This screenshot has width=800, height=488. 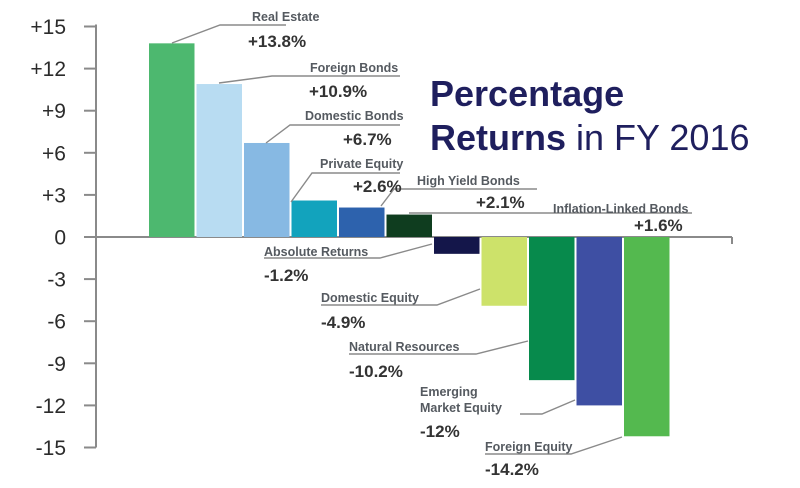 What do you see at coordinates (54, 111) in the screenshot?
I see `y-tick-label: +9` at bounding box center [54, 111].